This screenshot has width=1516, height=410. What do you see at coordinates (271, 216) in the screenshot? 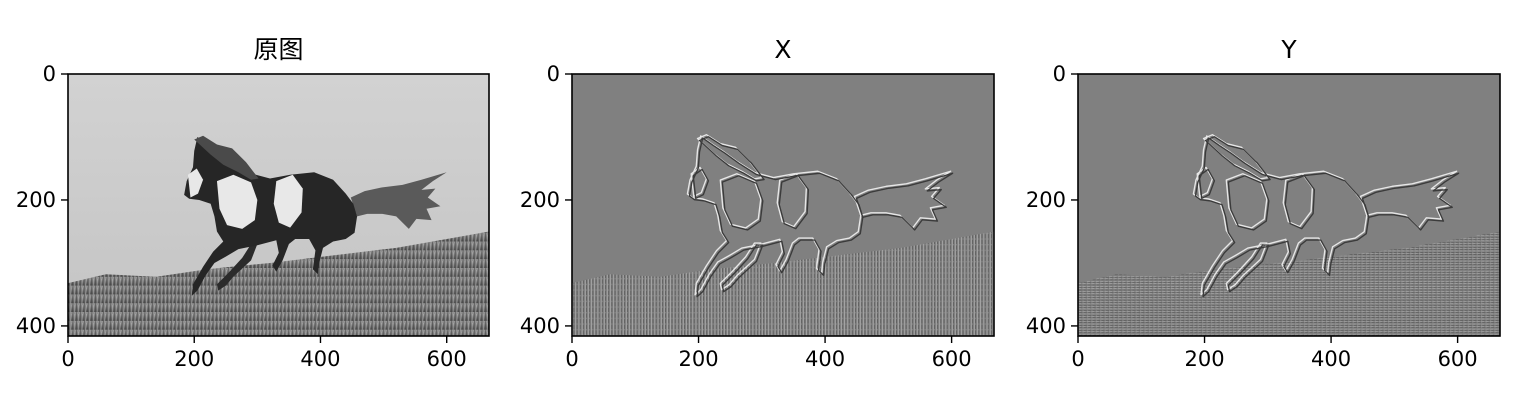
I see `horse-body` at bounding box center [271, 216].